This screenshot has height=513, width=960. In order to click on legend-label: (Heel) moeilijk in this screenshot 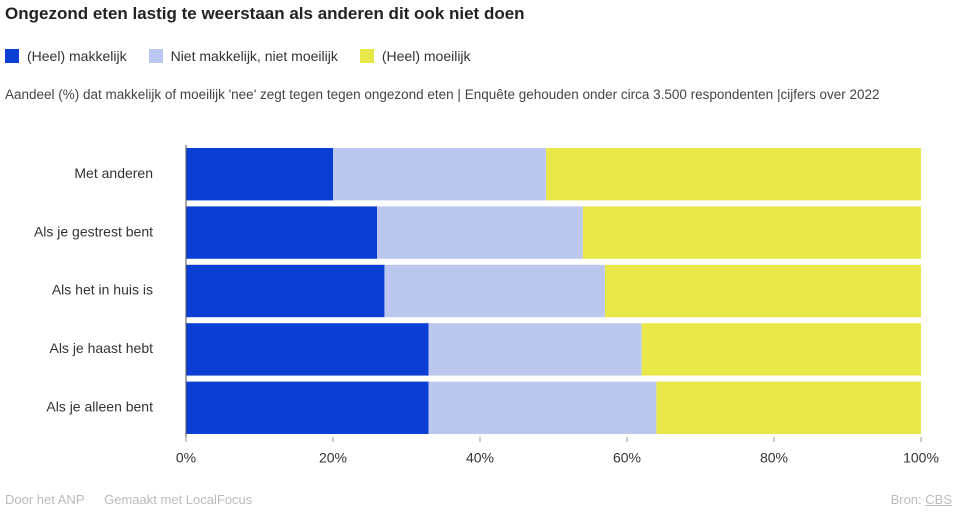, I will do `click(426, 56)`.